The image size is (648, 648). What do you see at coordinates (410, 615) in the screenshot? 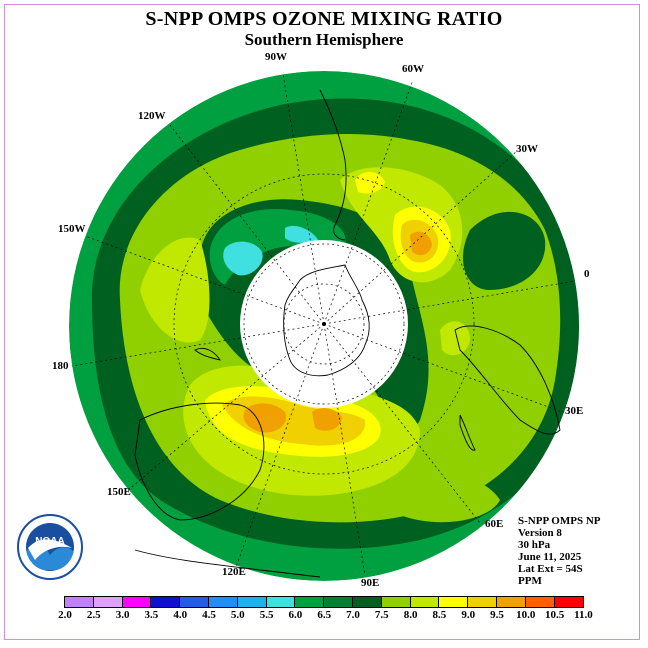
I see `colorbar-tick-label: 8.0` at bounding box center [410, 615].